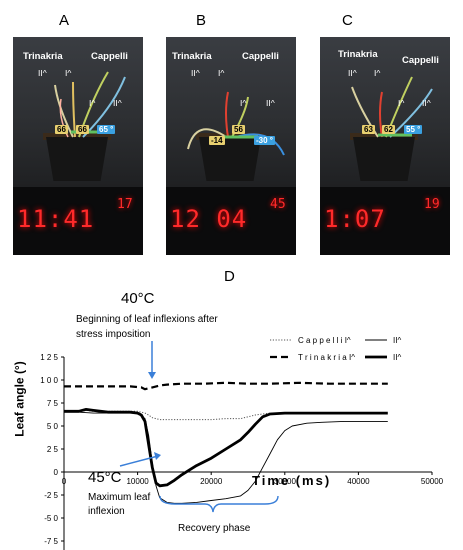  What do you see at coordinates (324, 340) in the screenshot?
I see `legend-label-1: C a p p e l l i I^` at bounding box center [324, 340].